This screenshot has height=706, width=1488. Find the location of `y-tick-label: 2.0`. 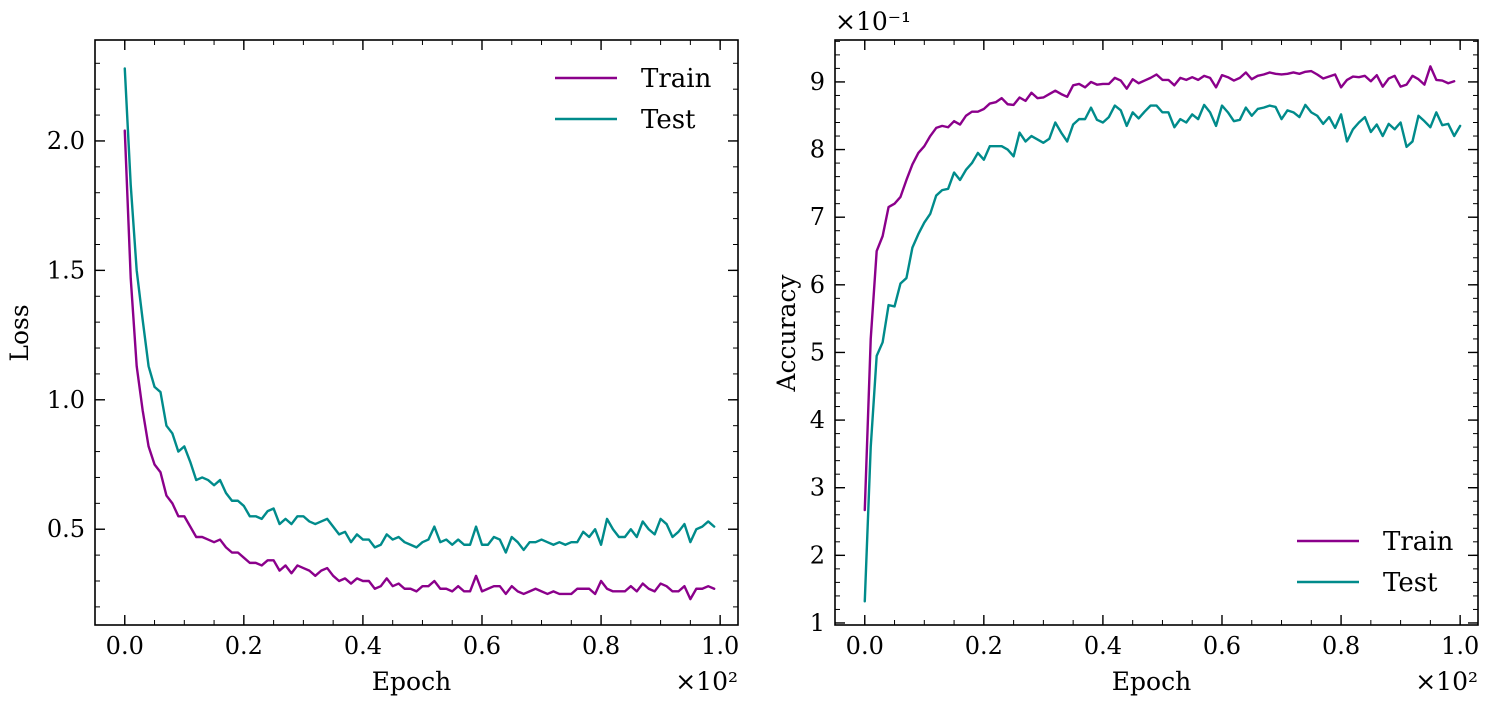

y-tick-label: 2.0 is located at coordinates (66, 141).